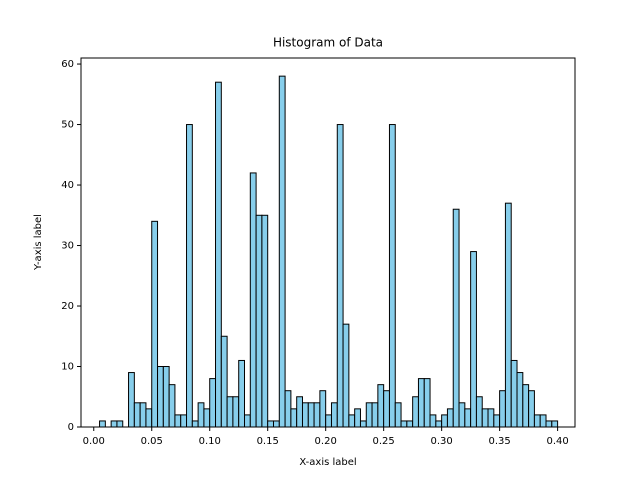  What do you see at coordinates (94, 441) in the screenshot?
I see `x-tick-label: 0.00` at bounding box center [94, 441].